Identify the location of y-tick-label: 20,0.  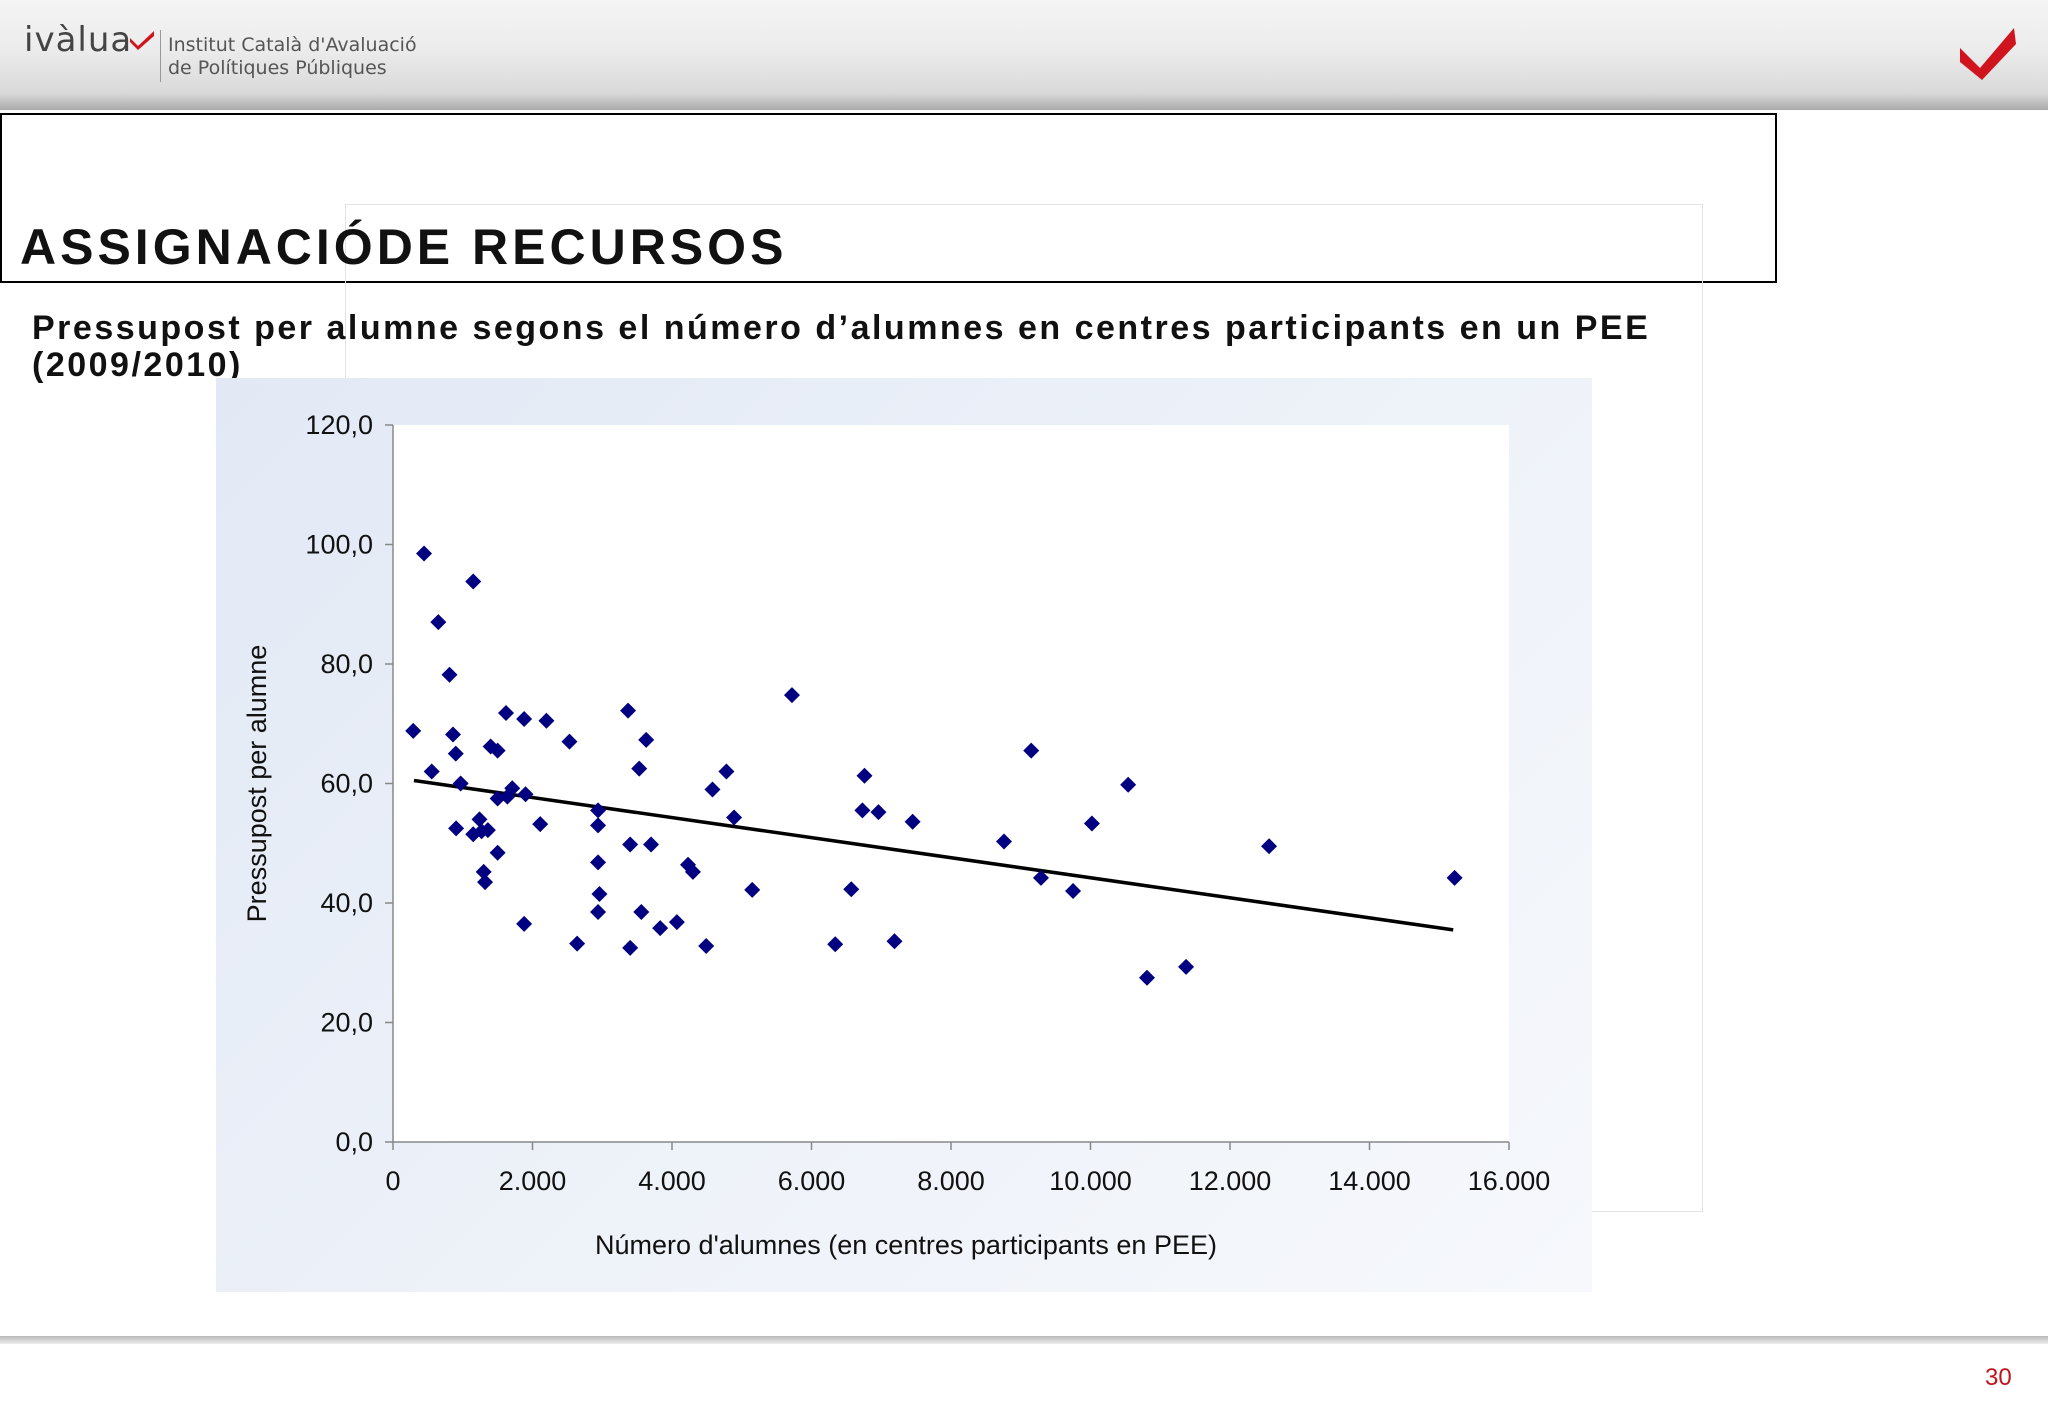
(346, 1023).